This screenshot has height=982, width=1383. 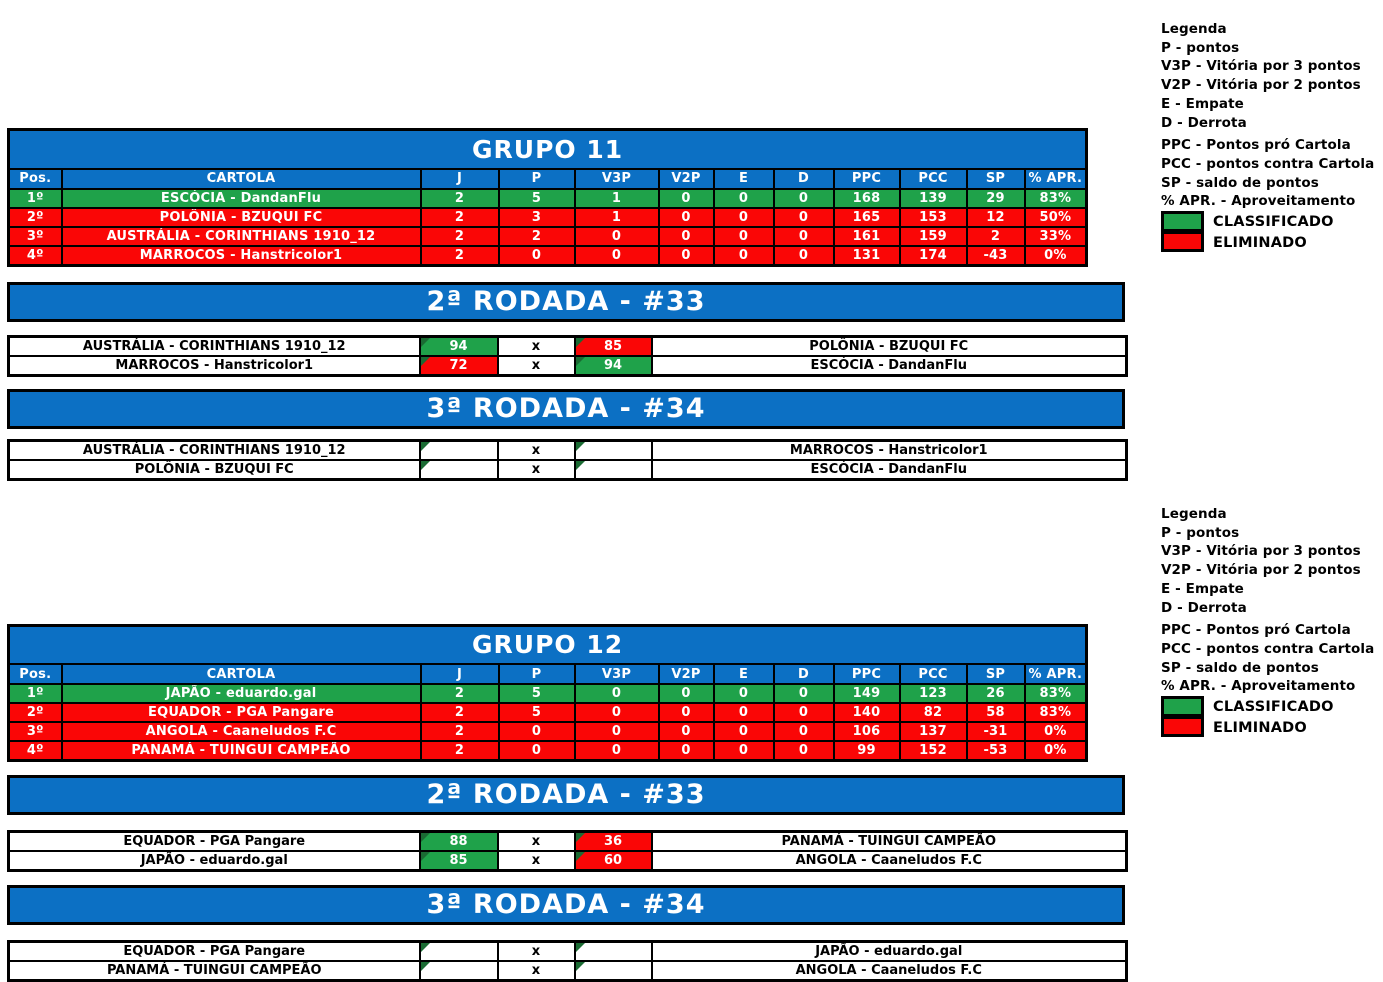 I want to click on team-cell: ANGOLA - Caaneludos F.C, so click(x=241, y=731).